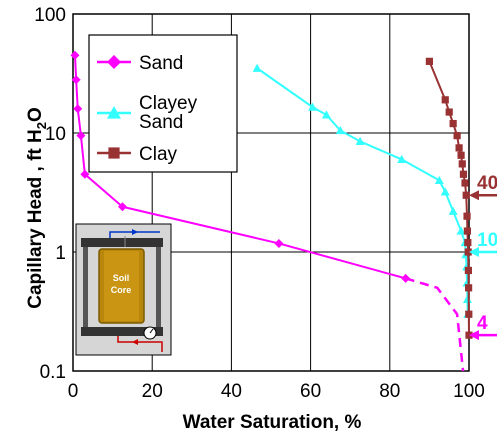 Image resolution: width=497 pixels, height=435 pixels. Describe the element at coordinates (168, 103) in the screenshot. I see `legend-clayey-sand-label-line1: Clayey` at that location.